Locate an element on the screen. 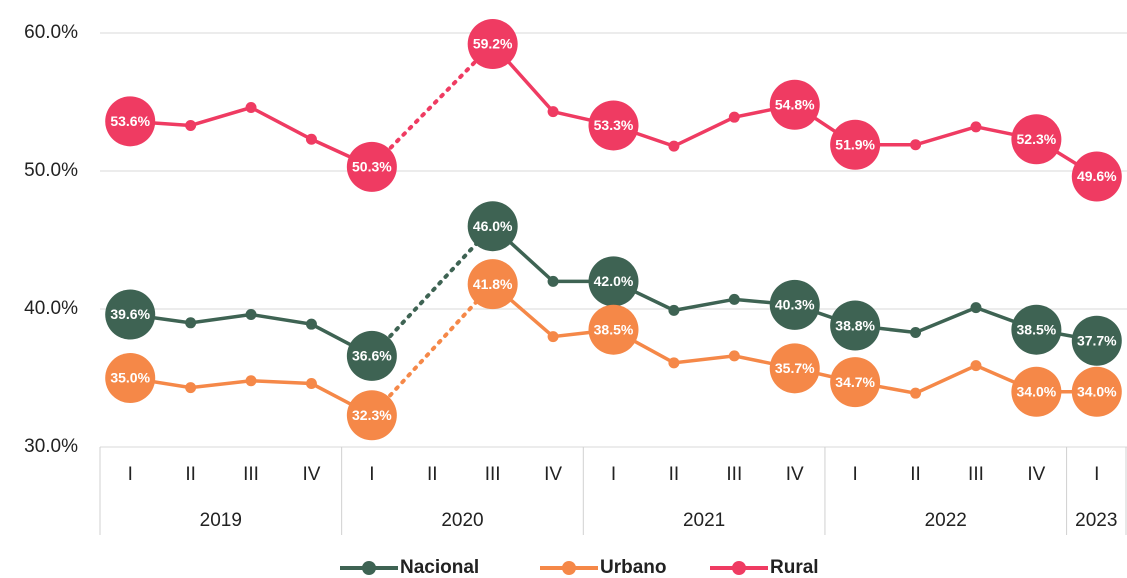 The image size is (1127, 578). data-label: 34.7% is located at coordinates (855, 382).